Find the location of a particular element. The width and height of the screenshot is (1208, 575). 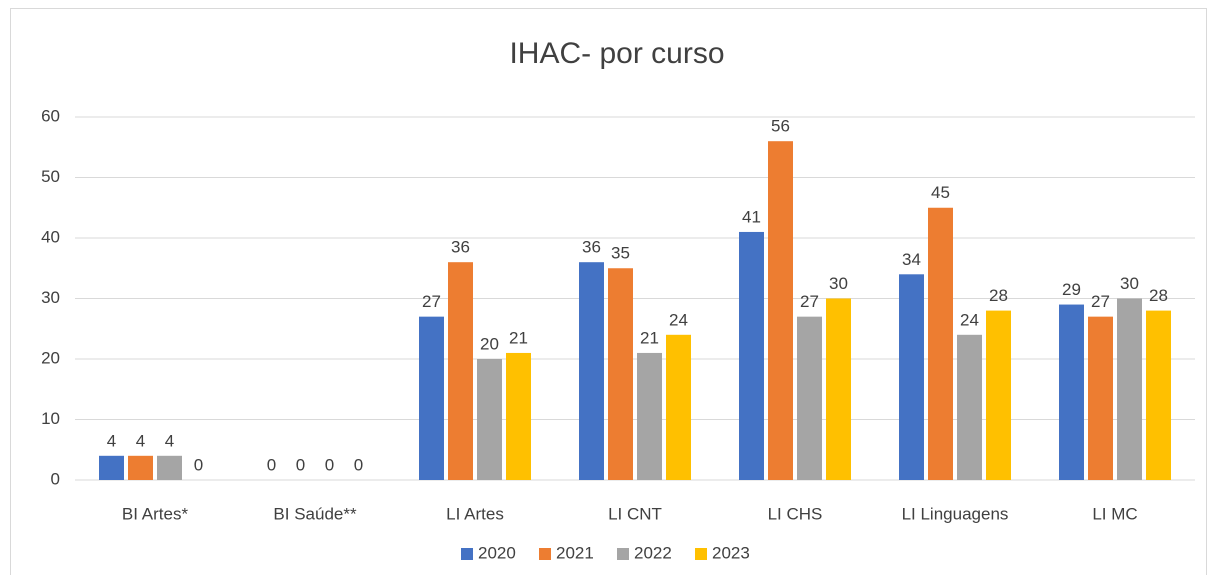

x-tick-label: LI CNT is located at coordinates (635, 513).